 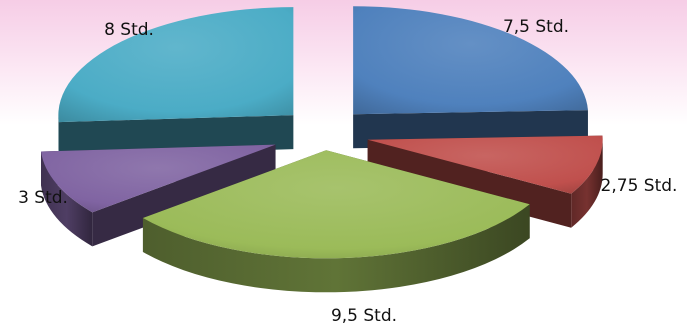 I want to click on slice-label-2: 2,75 Std., so click(x=639, y=186).